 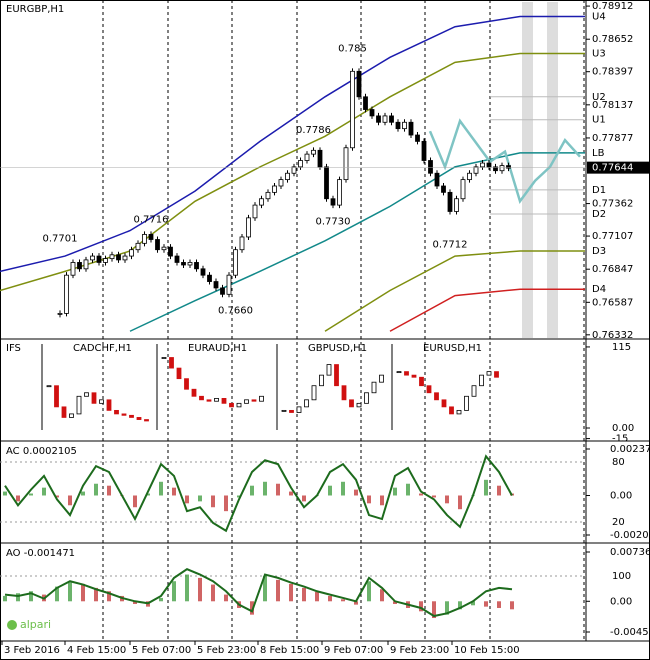 What do you see at coordinates (337, 348) in the screenshot?
I see `pair-label: GBPUSD,H1` at bounding box center [337, 348].